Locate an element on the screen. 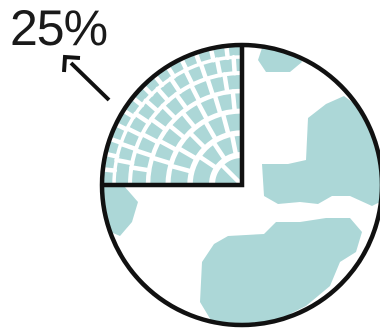  pointer-arrow-icon is located at coordinates (86, 78).